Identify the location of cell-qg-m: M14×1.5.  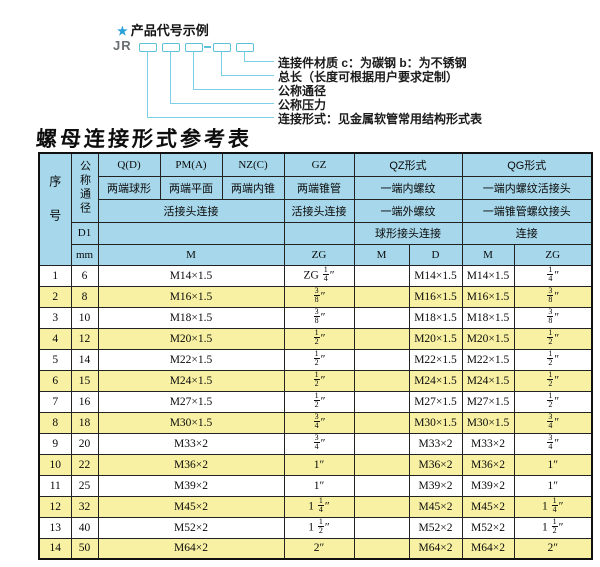
(488, 275).